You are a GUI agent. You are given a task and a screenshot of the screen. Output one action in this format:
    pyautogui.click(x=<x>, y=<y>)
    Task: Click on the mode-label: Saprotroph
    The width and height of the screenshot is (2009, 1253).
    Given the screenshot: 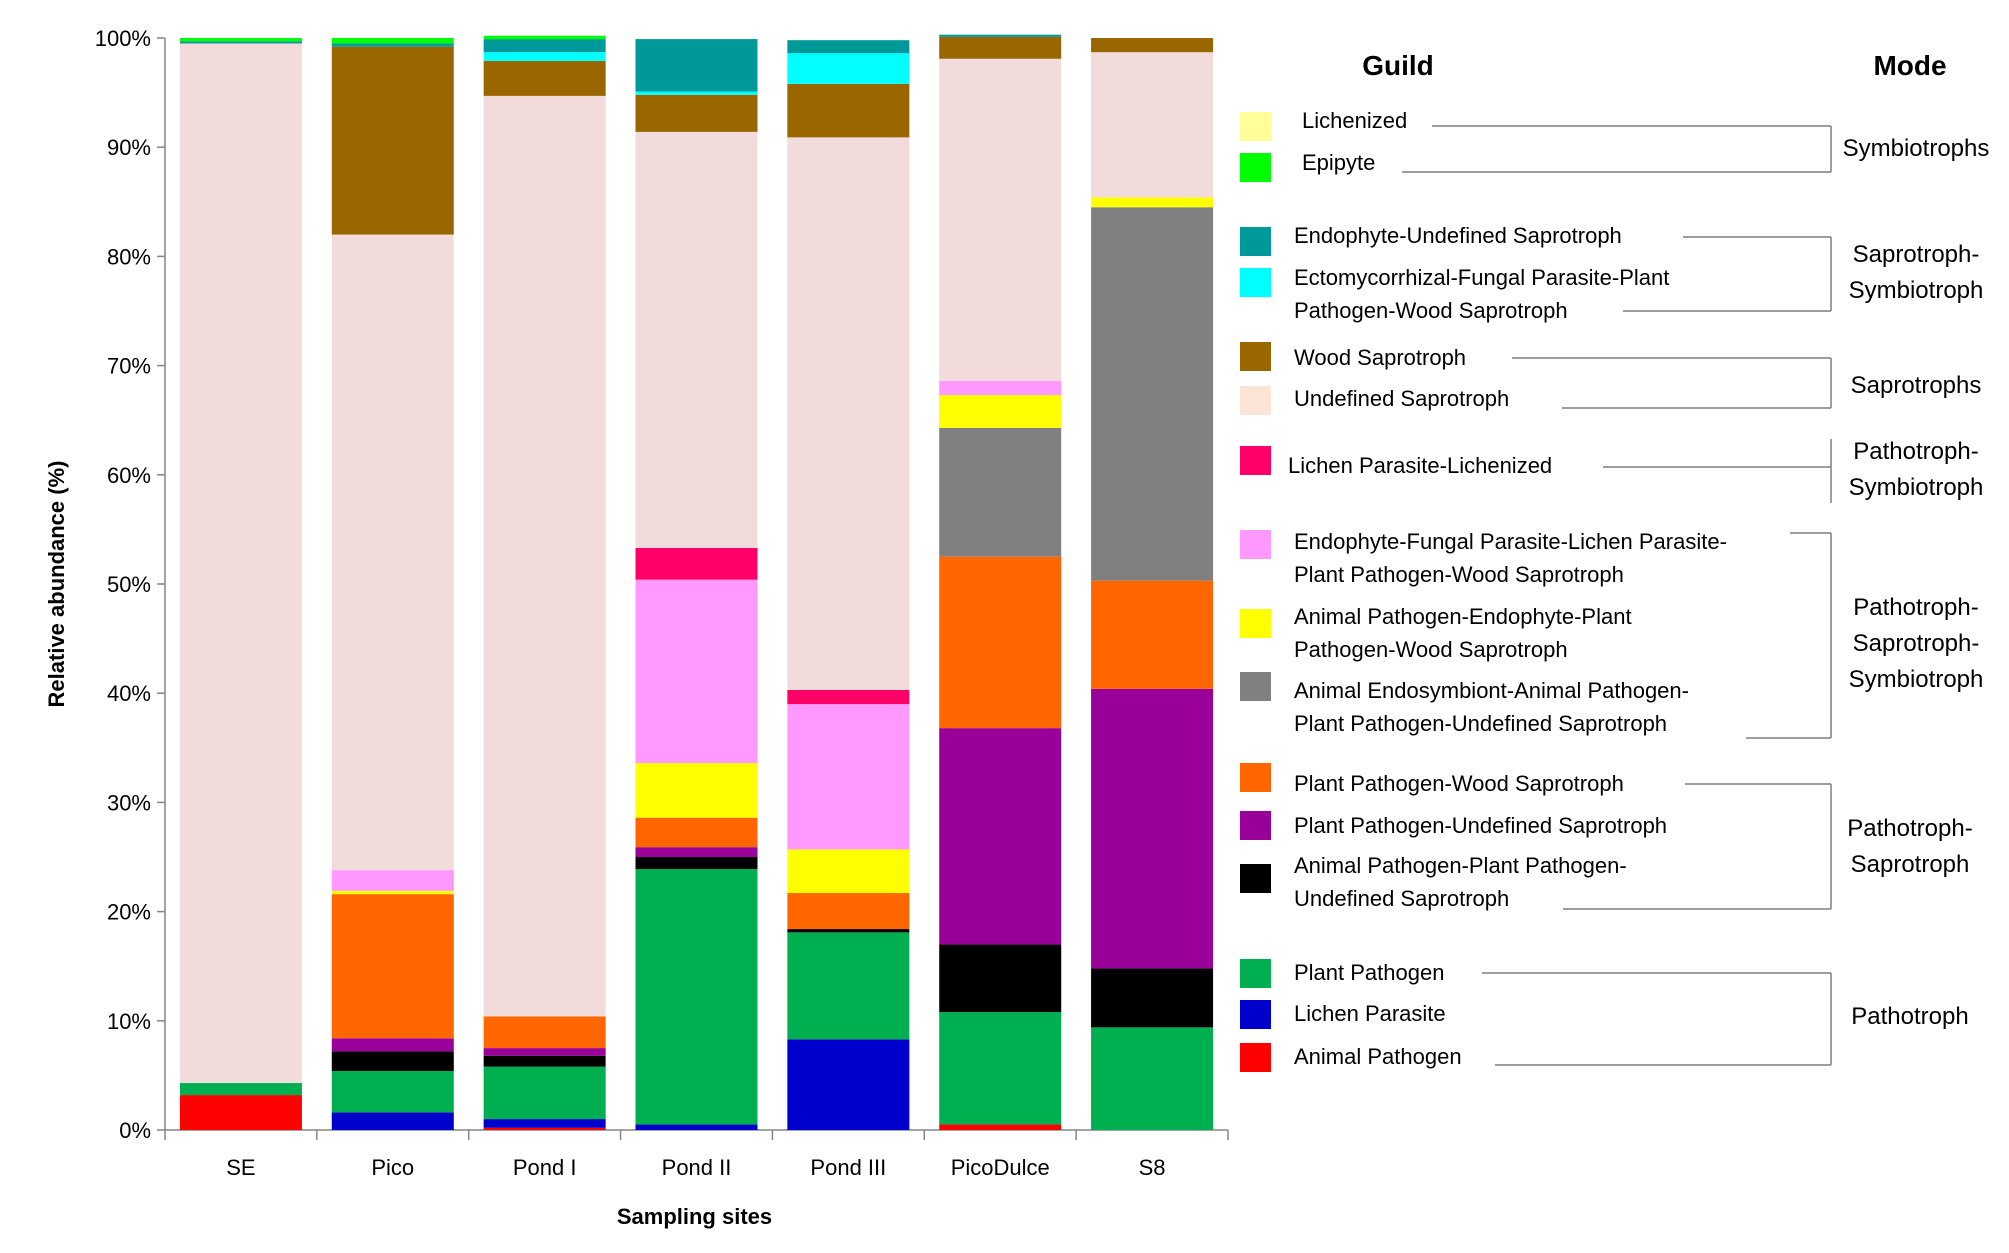 What is the action you would take?
    pyautogui.click(x=1910, y=864)
    